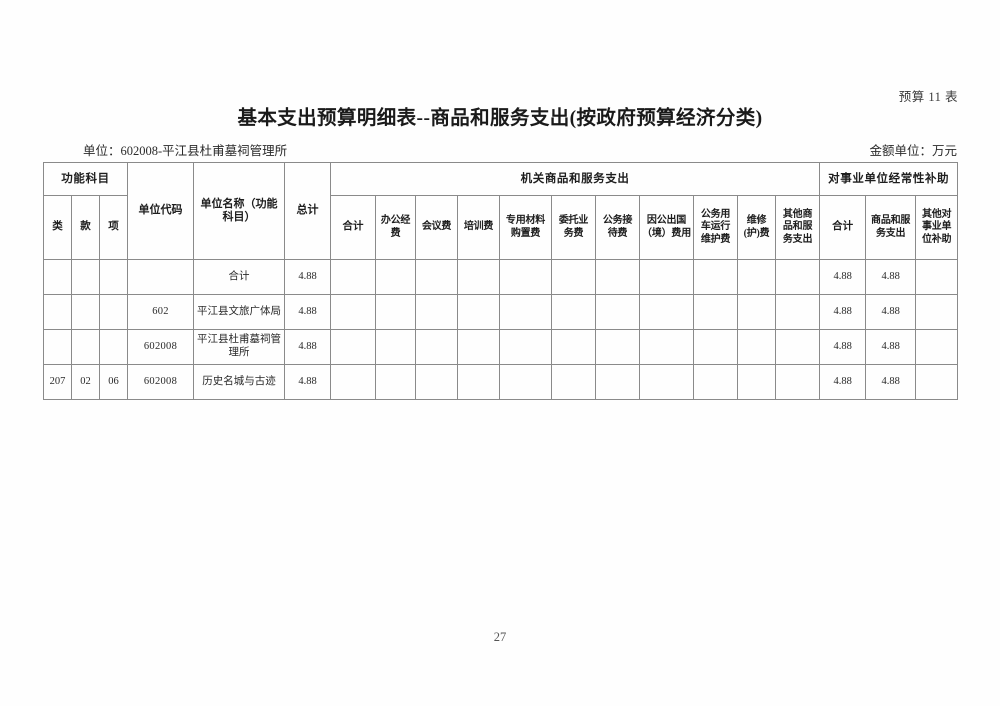 The image size is (1000, 706). I want to click on header-other-goods-services: 其他商品和服务支出, so click(798, 227).